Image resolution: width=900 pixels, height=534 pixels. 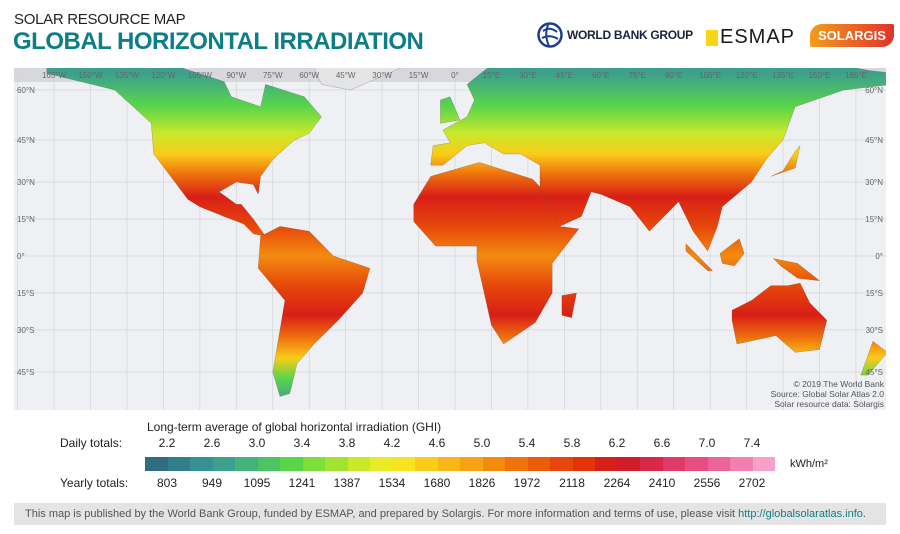 What do you see at coordinates (482, 443) in the screenshot?
I see `tick-label: 5.0` at bounding box center [482, 443].